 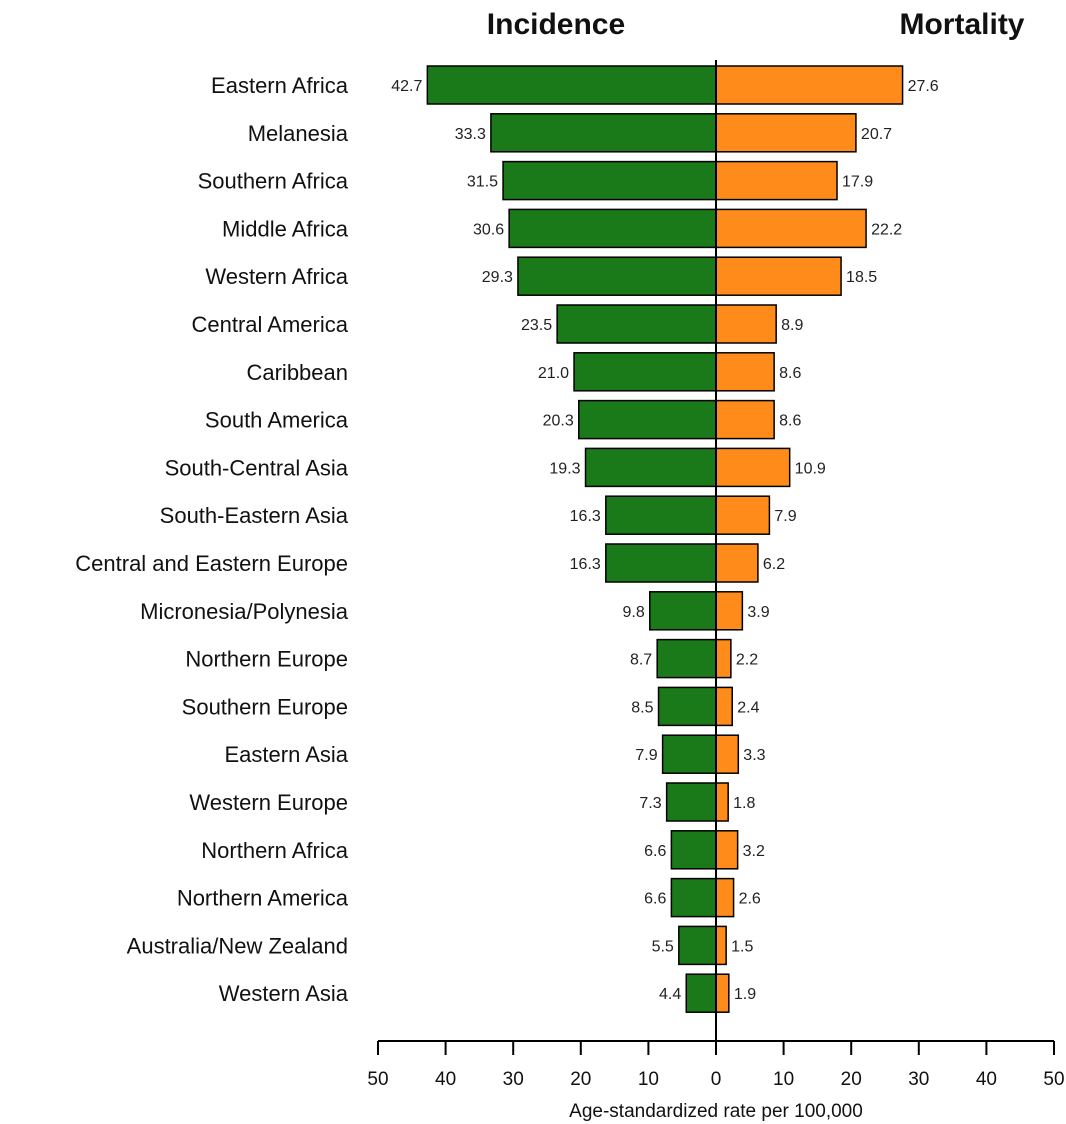 I want to click on mortality-value-label: 18.5, so click(x=861, y=277).